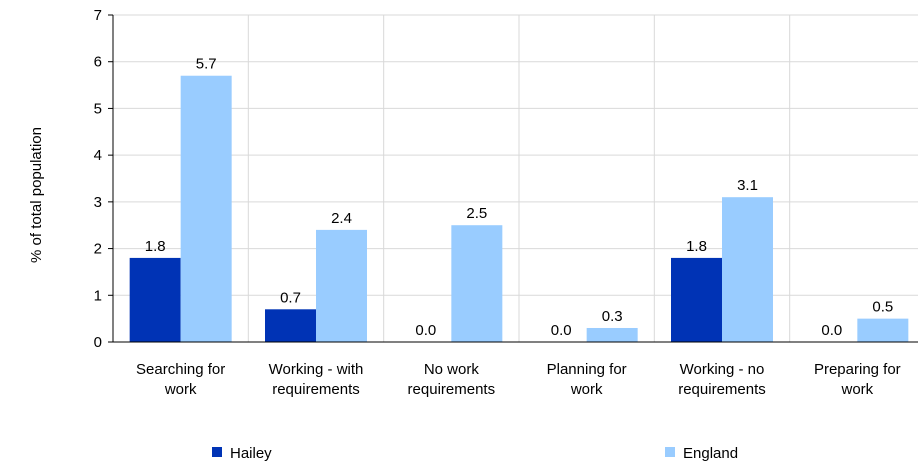 The width and height of the screenshot is (918, 463). I want to click on y-tick-label: 3, so click(98, 202).